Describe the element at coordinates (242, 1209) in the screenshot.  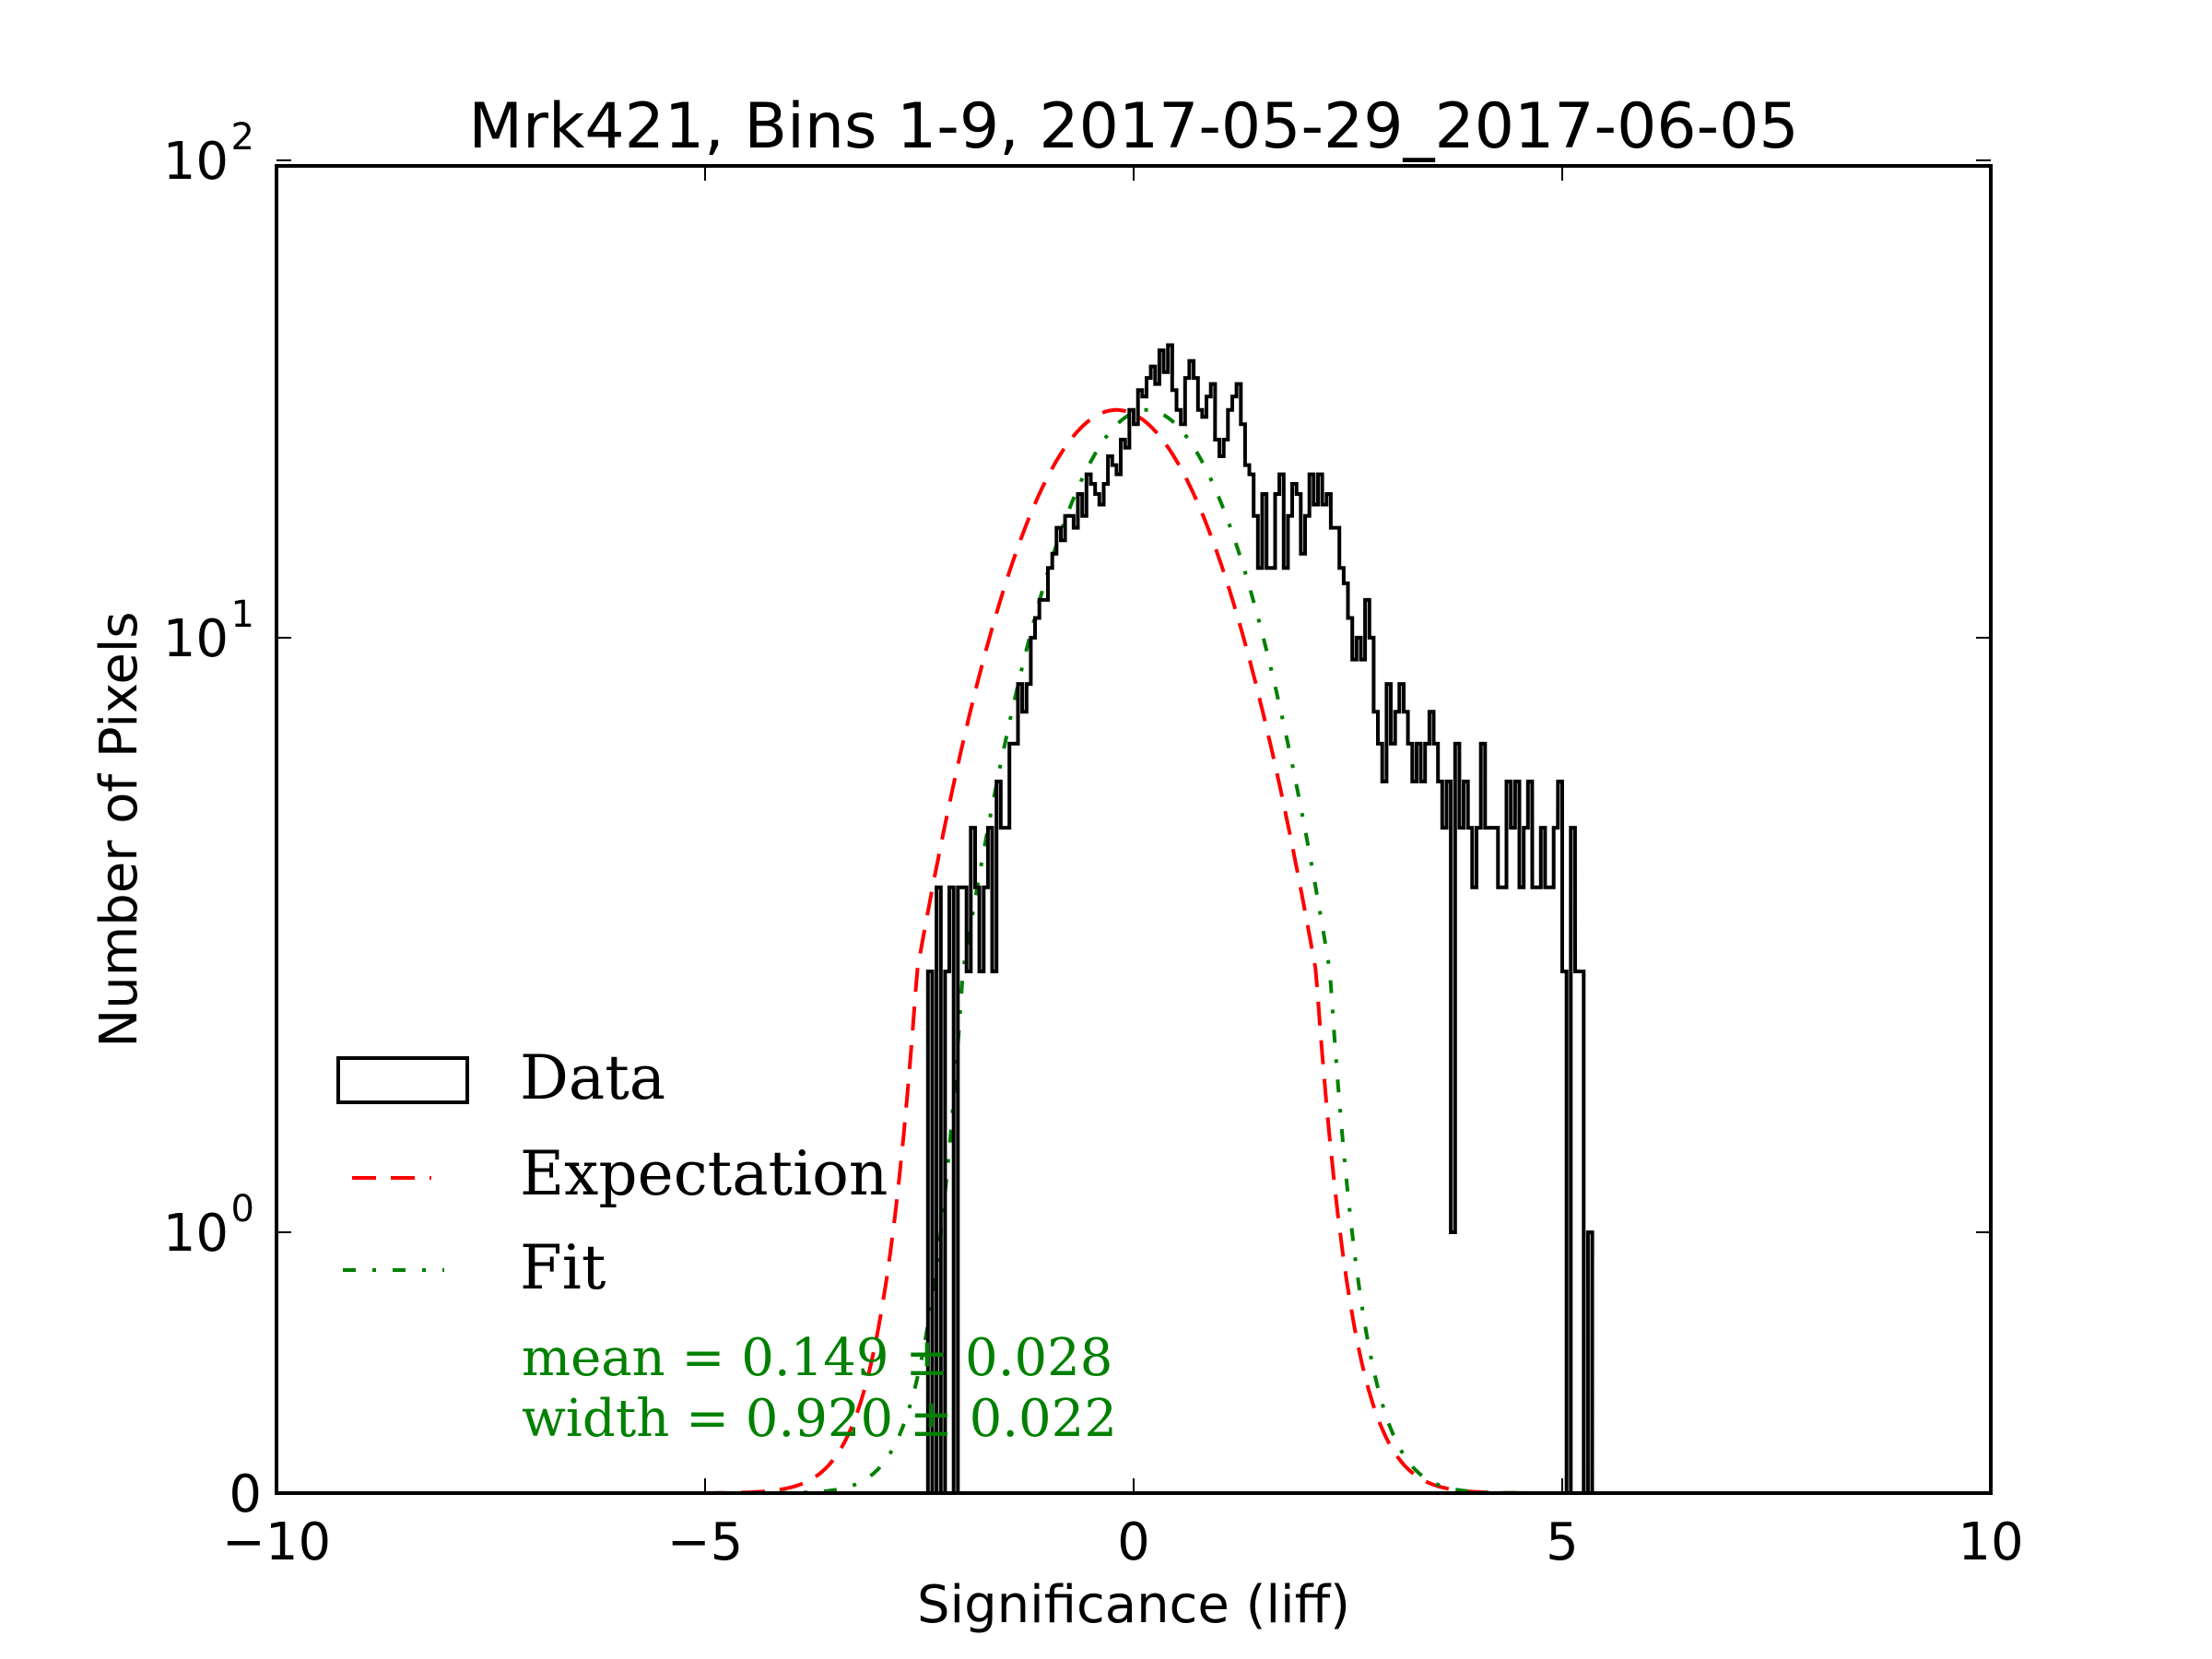
I see `y-tick-exponent: 0` at that location.